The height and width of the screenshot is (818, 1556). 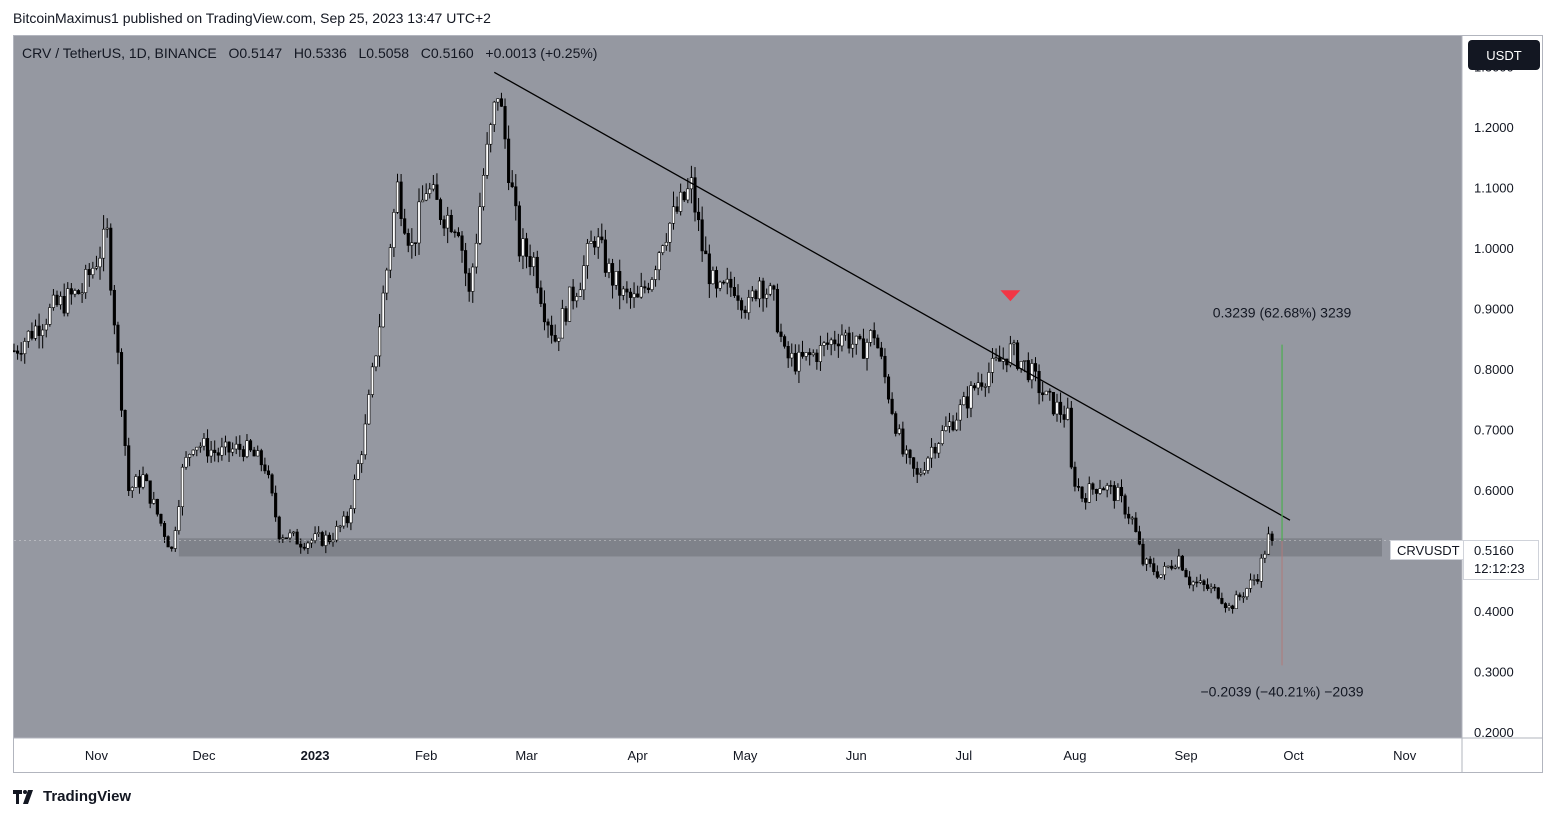 I want to click on price-tag: 0.5160 12:12:23, so click(x=1501, y=560).